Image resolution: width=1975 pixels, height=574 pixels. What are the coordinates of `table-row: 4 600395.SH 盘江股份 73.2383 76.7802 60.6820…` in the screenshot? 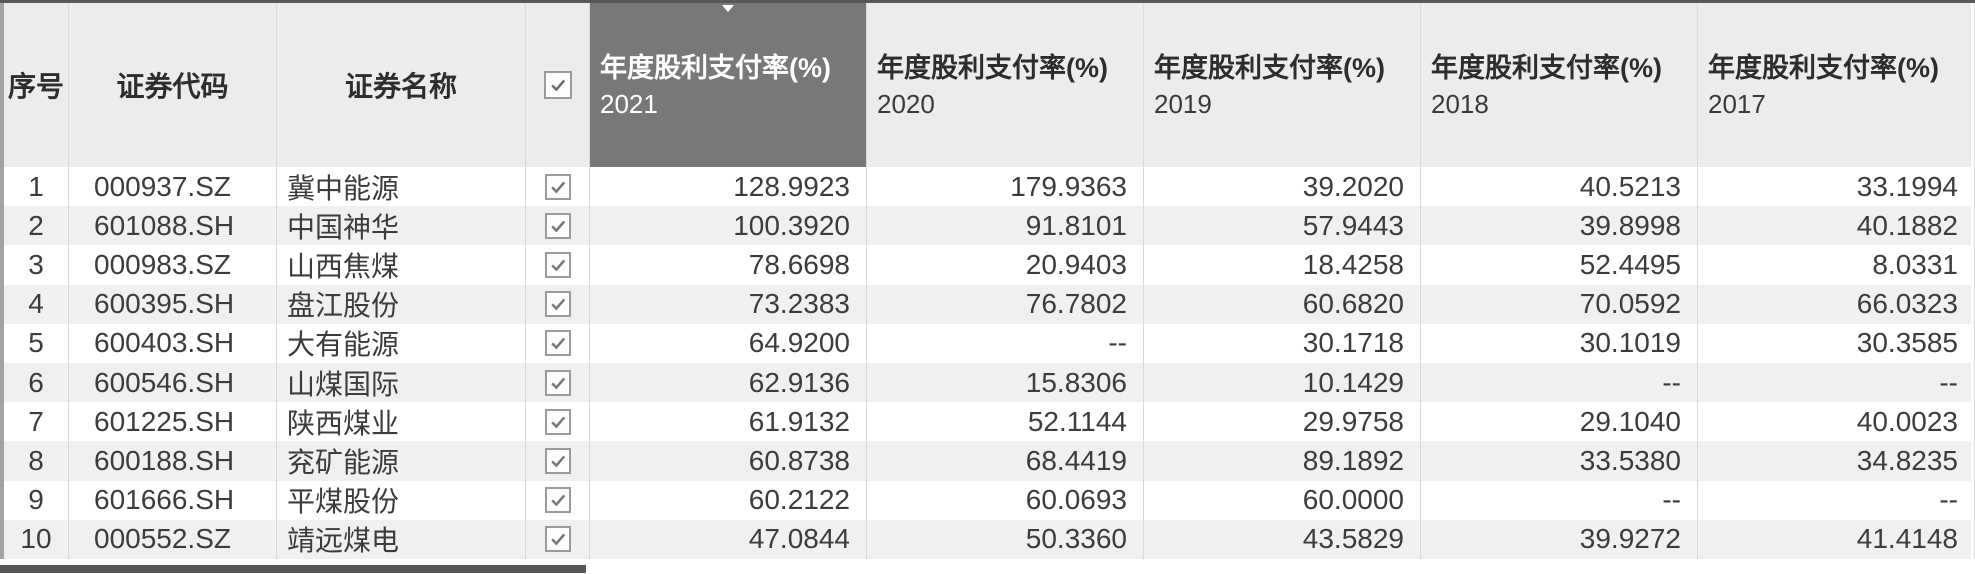 It's located at (989, 304).